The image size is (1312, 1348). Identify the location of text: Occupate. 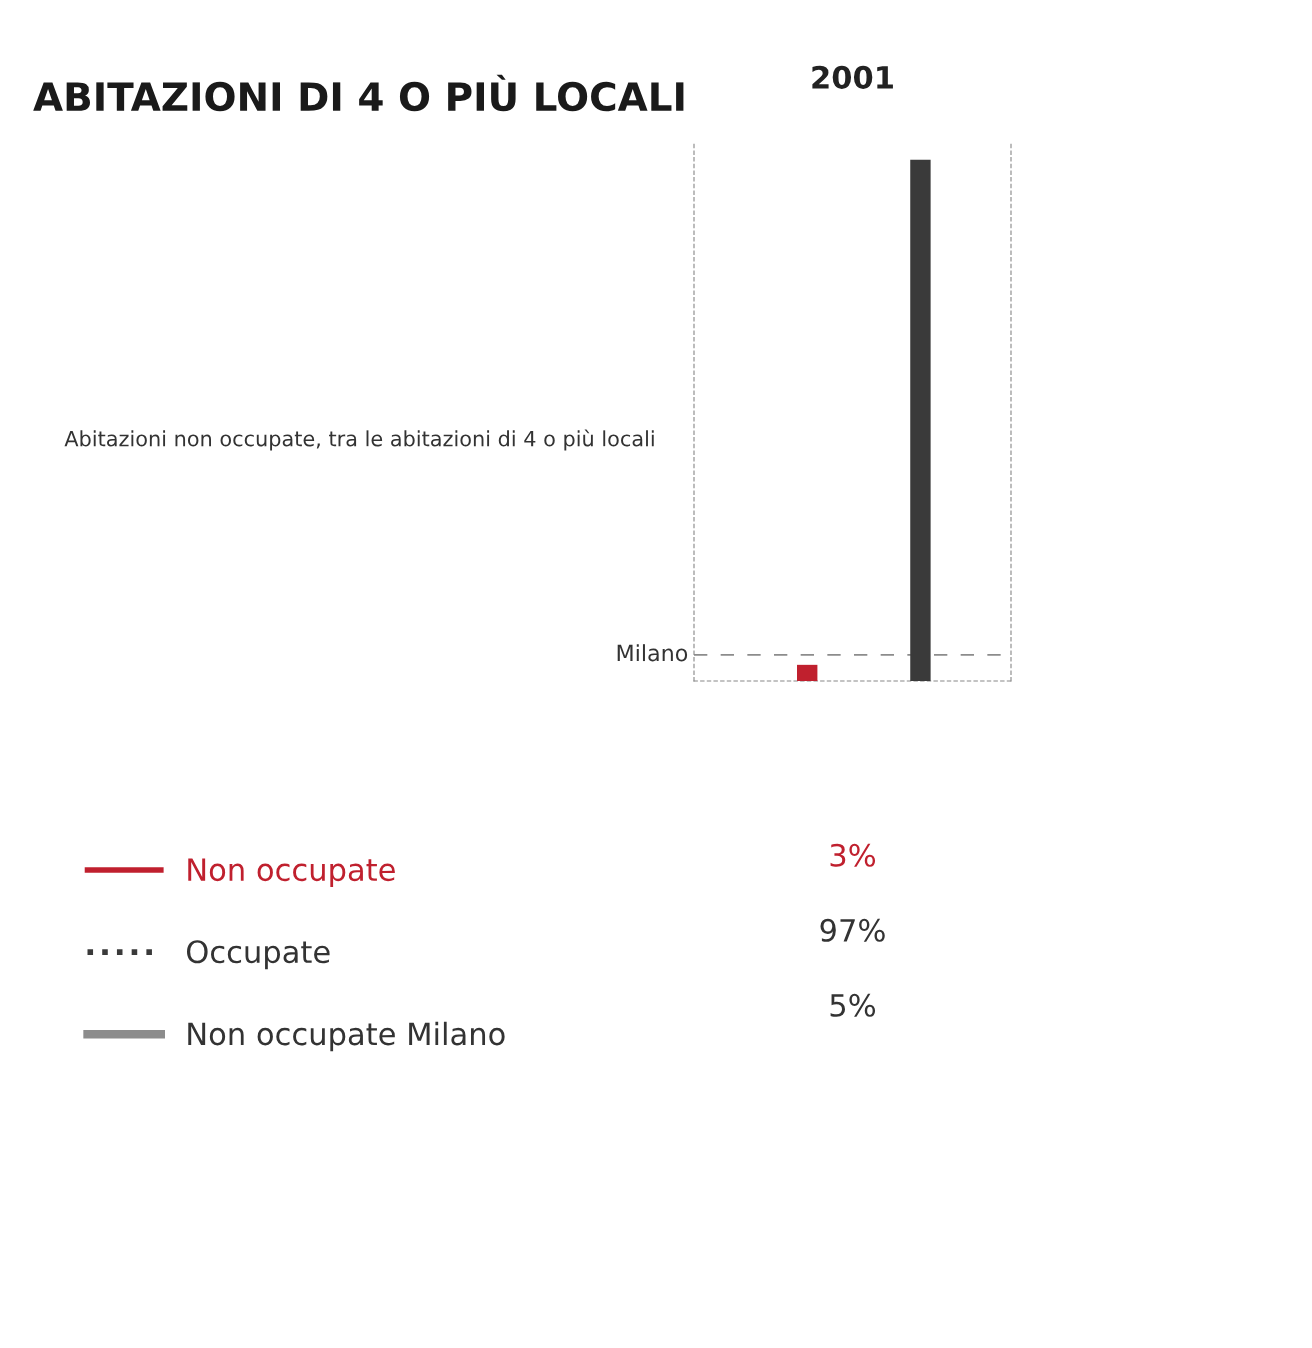
(258, 955).